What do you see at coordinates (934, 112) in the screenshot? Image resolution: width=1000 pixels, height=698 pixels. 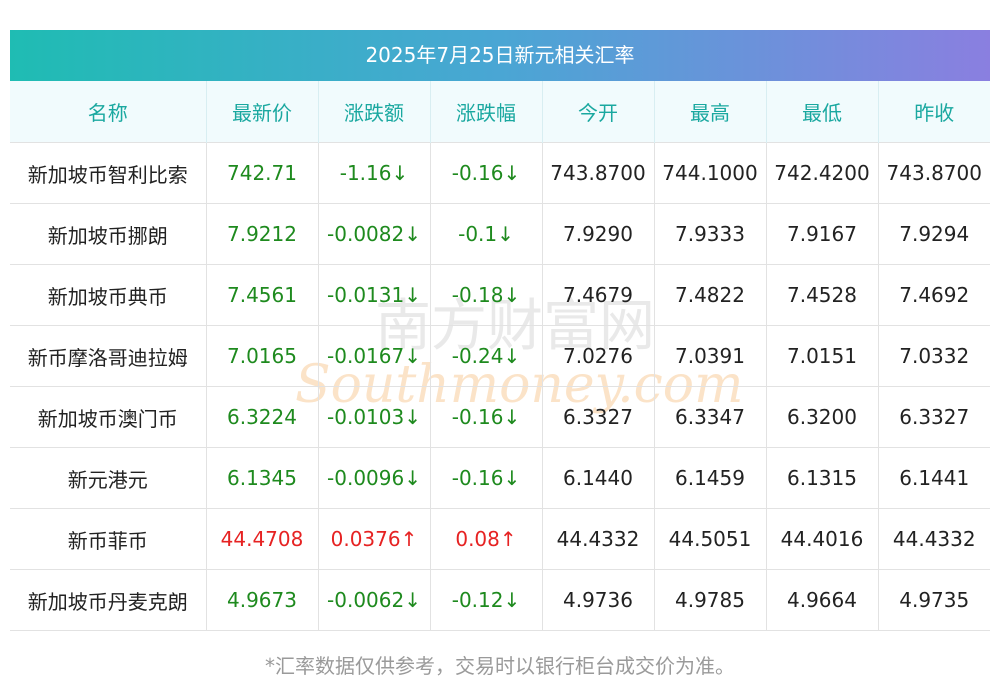 I see `column-header-prev: 昨收` at bounding box center [934, 112].